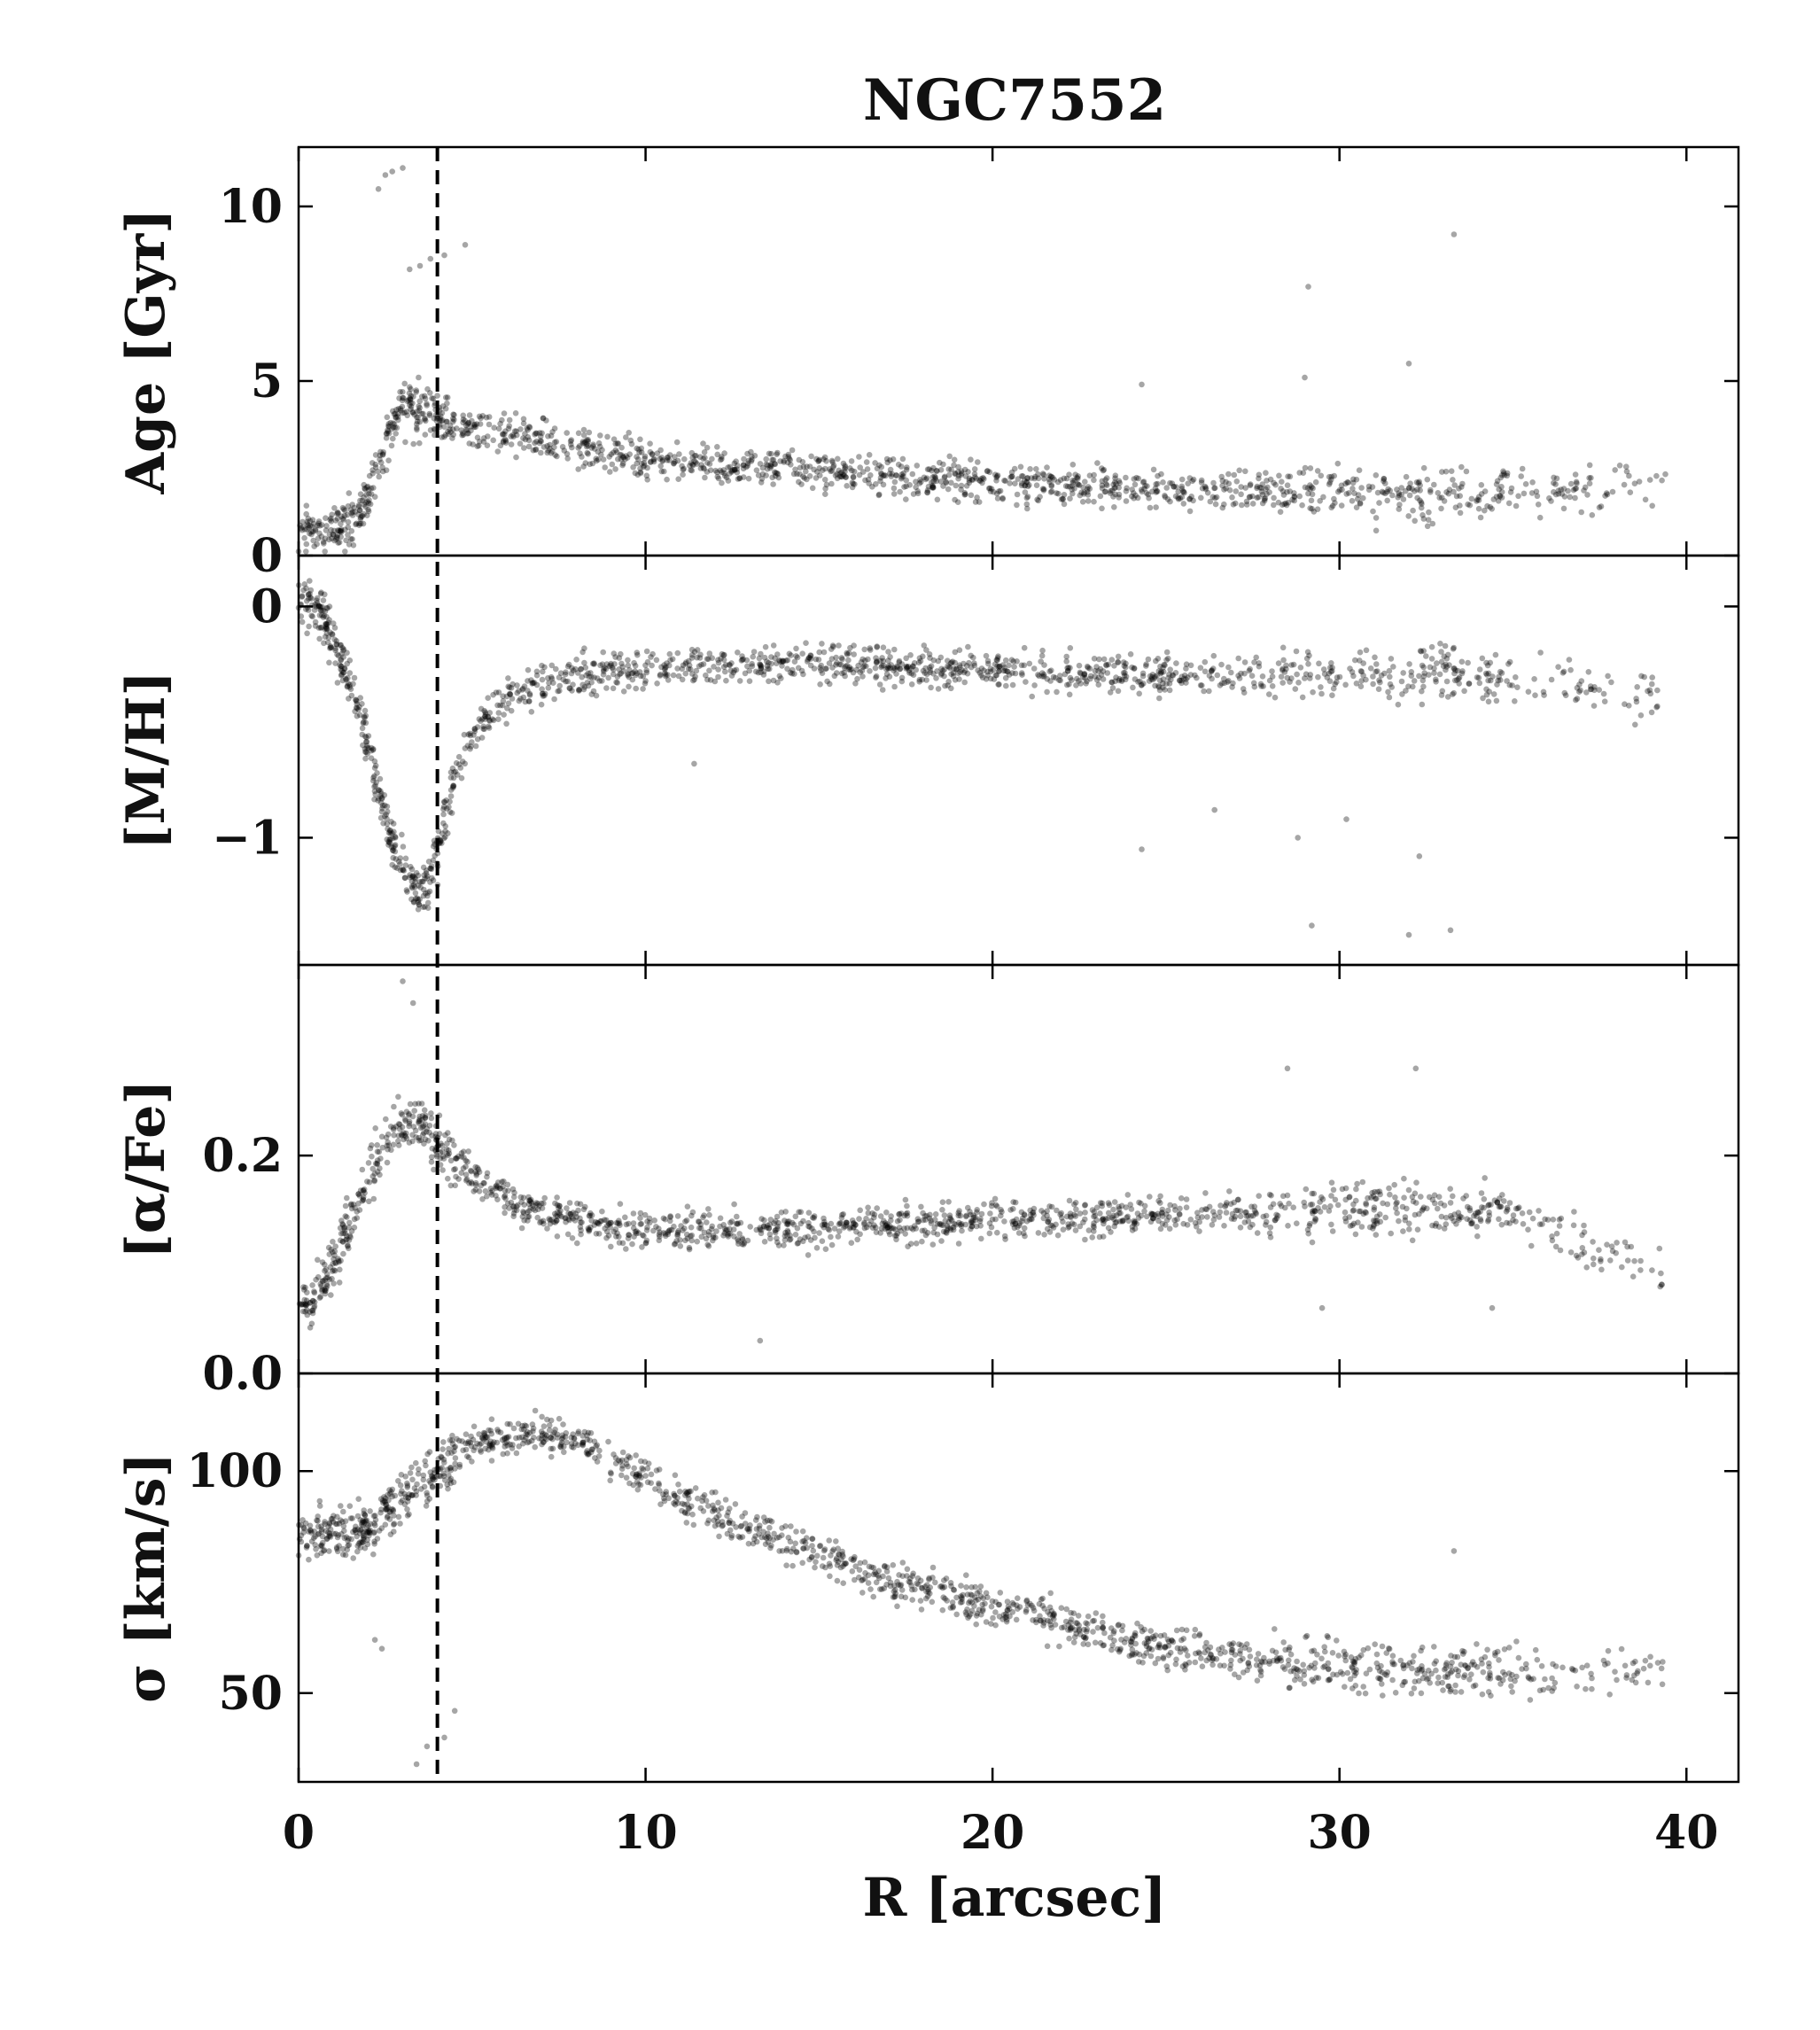 Image resolution: width=1820 pixels, height=2030 pixels. Describe the element at coordinates (267, 556) in the screenshot. I see `y-tick-label: 0` at that location.